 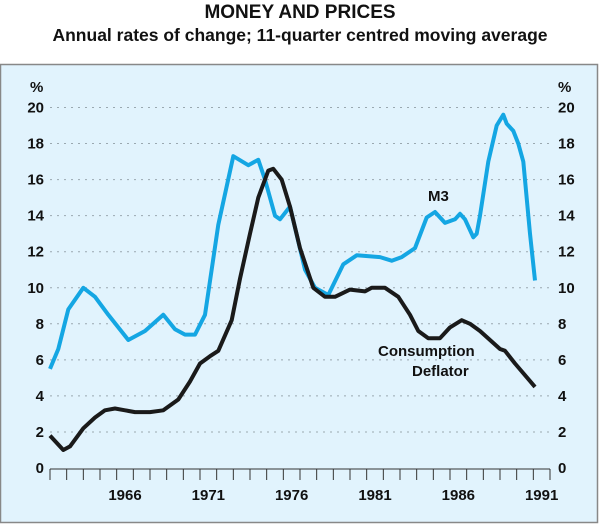 What do you see at coordinates (300, 12) in the screenshot?
I see `chart-title: MONEY AND PRICES` at bounding box center [300, 12].